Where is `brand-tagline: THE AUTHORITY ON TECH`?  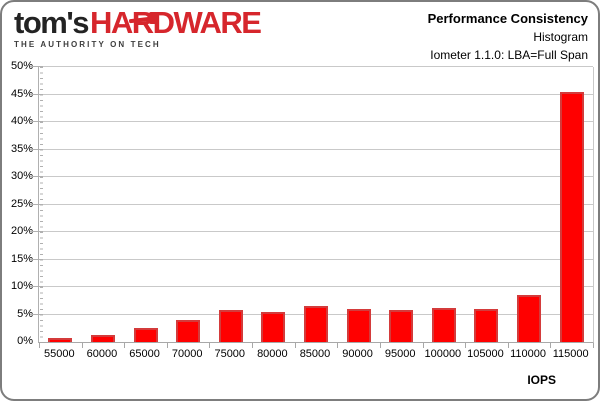
brand-tagline: THE AUTHORITY ON TECH is located at coordinates (87, 44).